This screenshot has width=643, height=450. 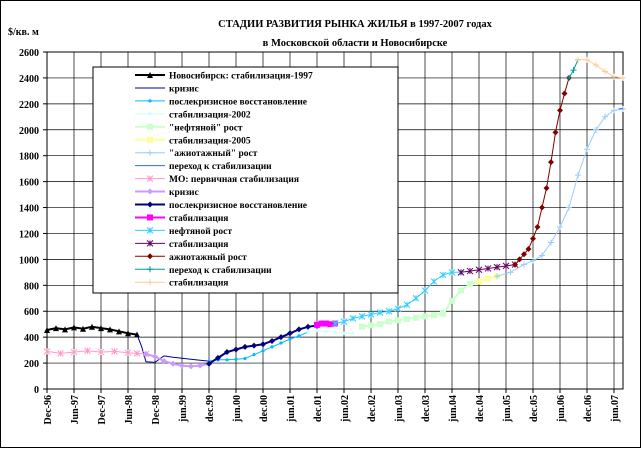 I want to click on x-tick-label: jun.04, so click(x=453, y=409).